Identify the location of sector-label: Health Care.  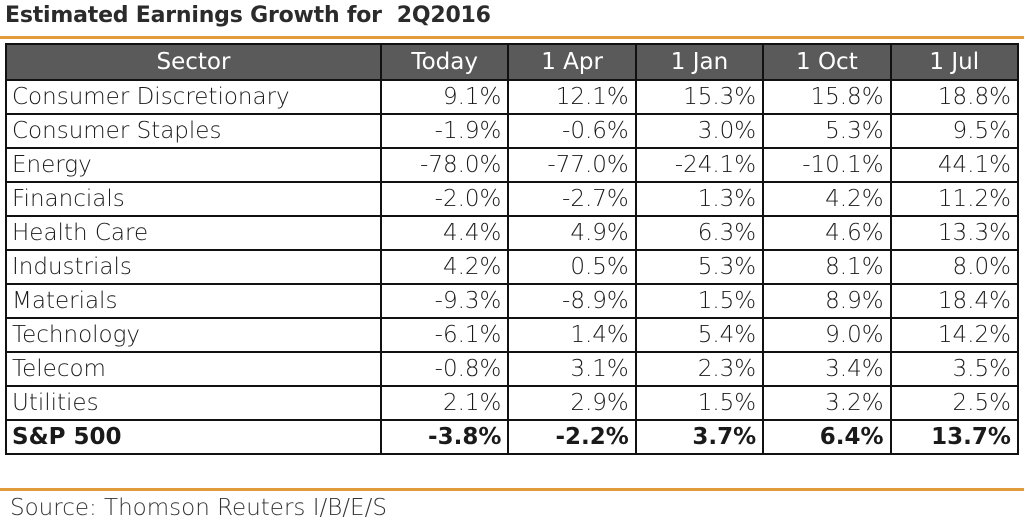
(193, 233).